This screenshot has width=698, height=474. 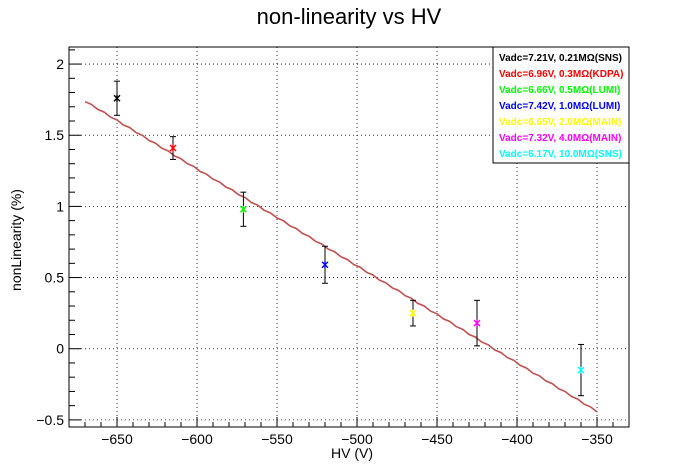 I want to click on y-tick-label: 1.5, so click(x=55, y=135).